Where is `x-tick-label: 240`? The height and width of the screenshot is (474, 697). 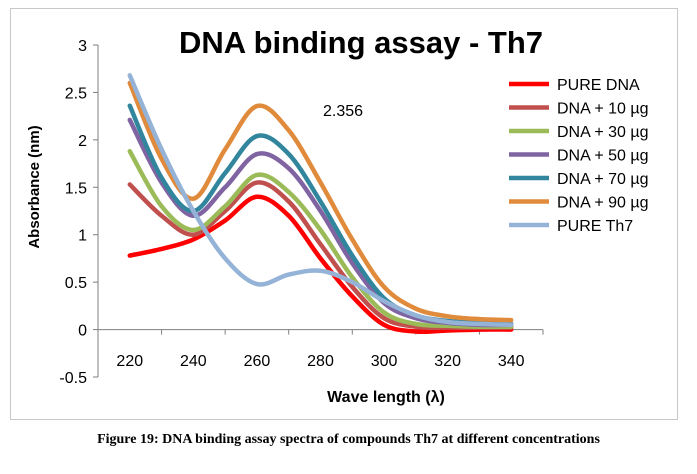 x-tick-label: 240 is located at coordinates (193, 361).